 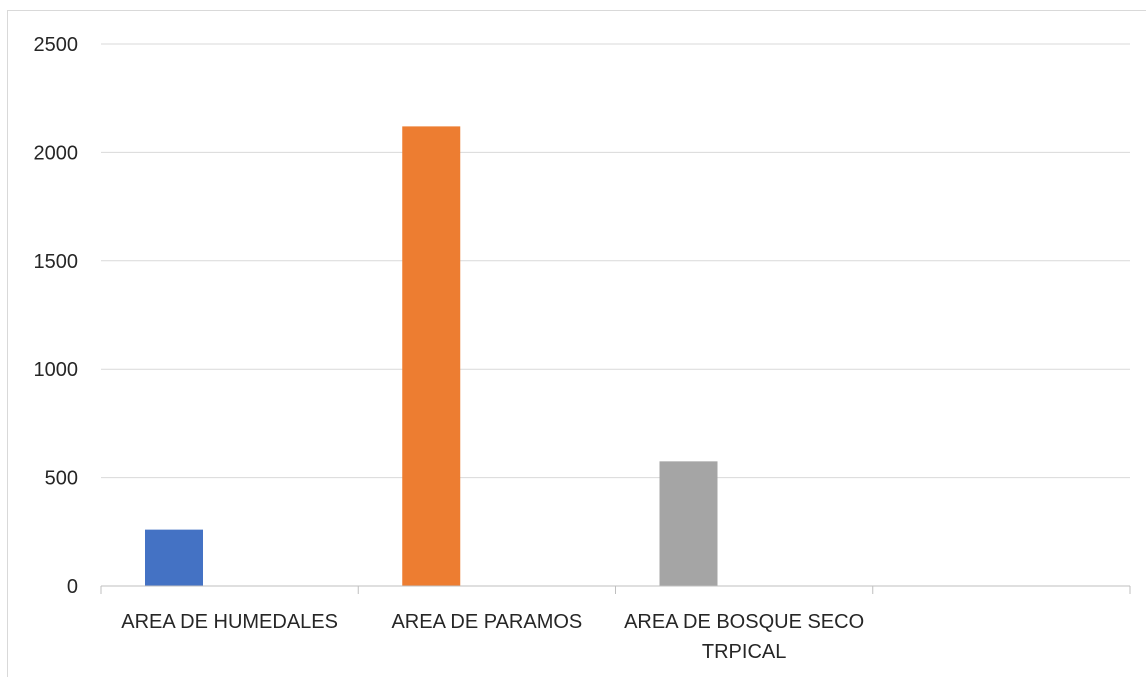 What do you see at coordinates (229, 622) in the screenshot?
I see `x-tick-label: AREA DE HUMEDALES` at bounding box center [229, 622].